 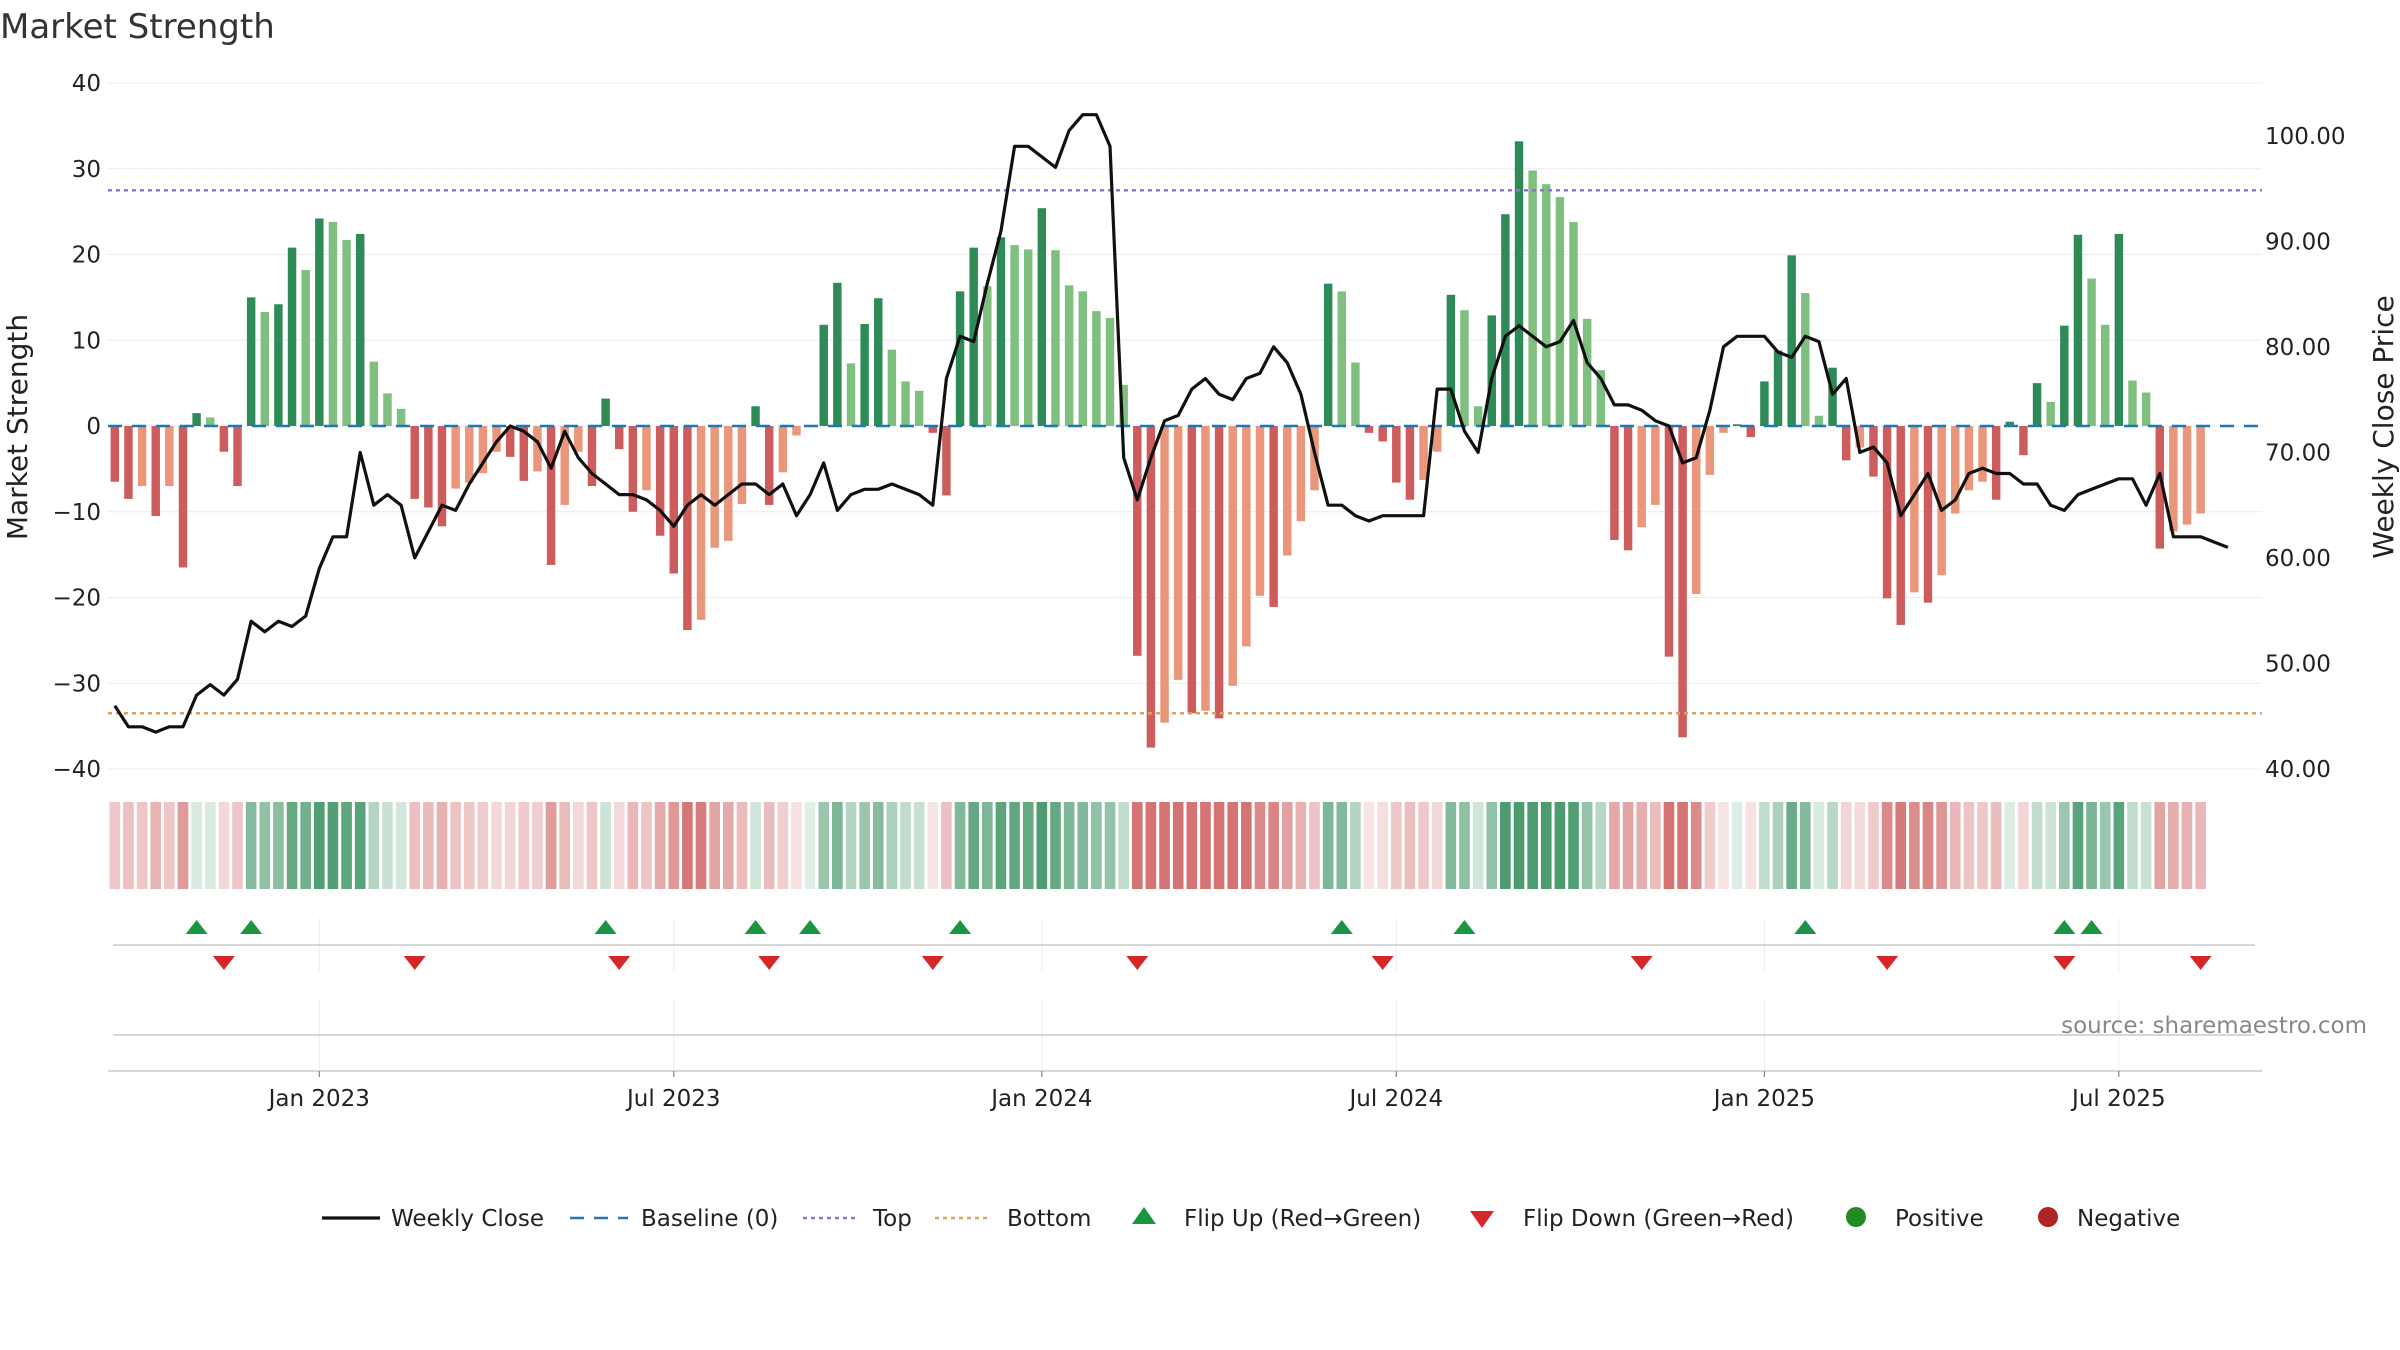 What do you see at coordinates (2298, 770) in the screenshot?
I see `y-right-tick-label: 40.00` at bounding box center [2298, 770].